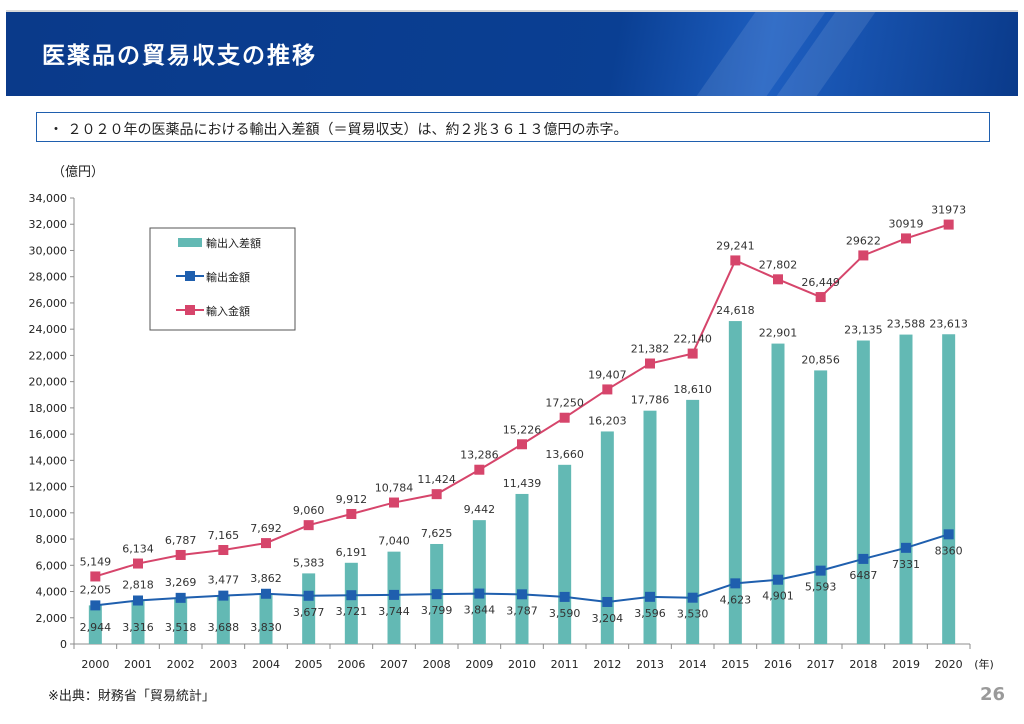 Image resolution: width=1024 pixels, height=724 pixels. I want to click on bar-data-label: 3,316, so click(138, 627).